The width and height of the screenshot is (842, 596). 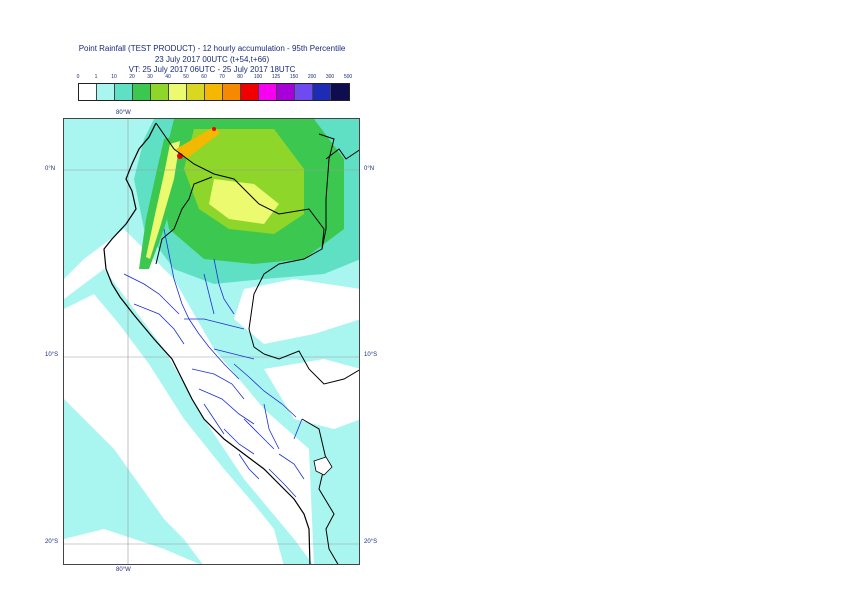 I want to click on lat-label-left-10s: 10°S, so click(x=52, y=355).